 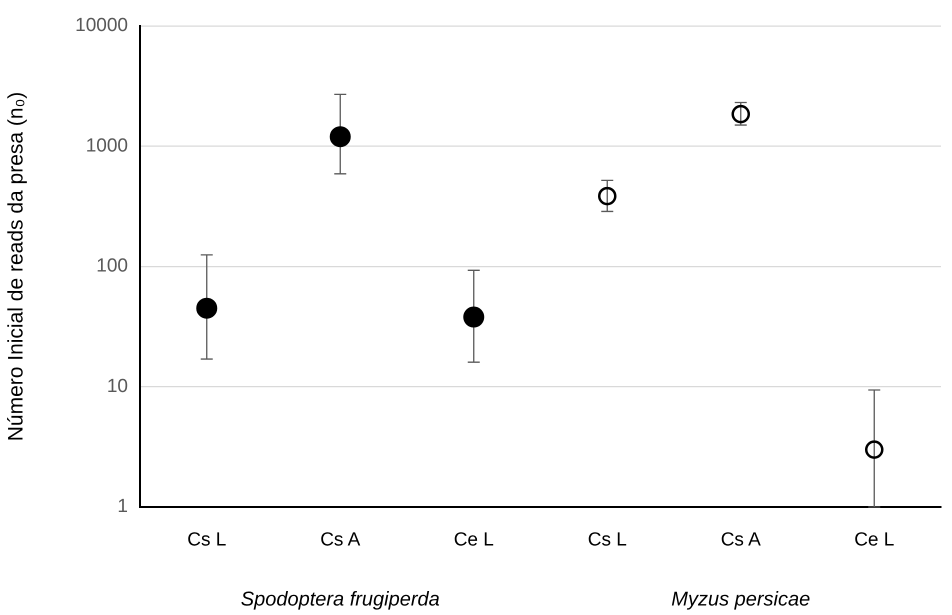 What do you see at coordinates (340, 599) in the screenshot?
I see `text: Spodoptera frugiperda` at bounding box center [340, 599].